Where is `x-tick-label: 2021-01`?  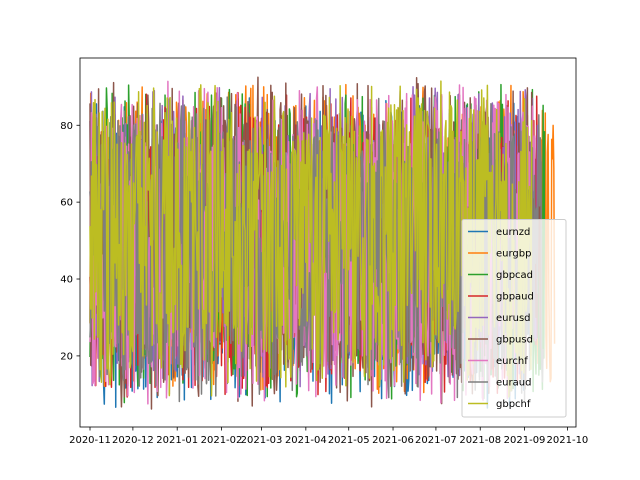
x-tick-label: 2021-01 is located at coordinates (177, 440).